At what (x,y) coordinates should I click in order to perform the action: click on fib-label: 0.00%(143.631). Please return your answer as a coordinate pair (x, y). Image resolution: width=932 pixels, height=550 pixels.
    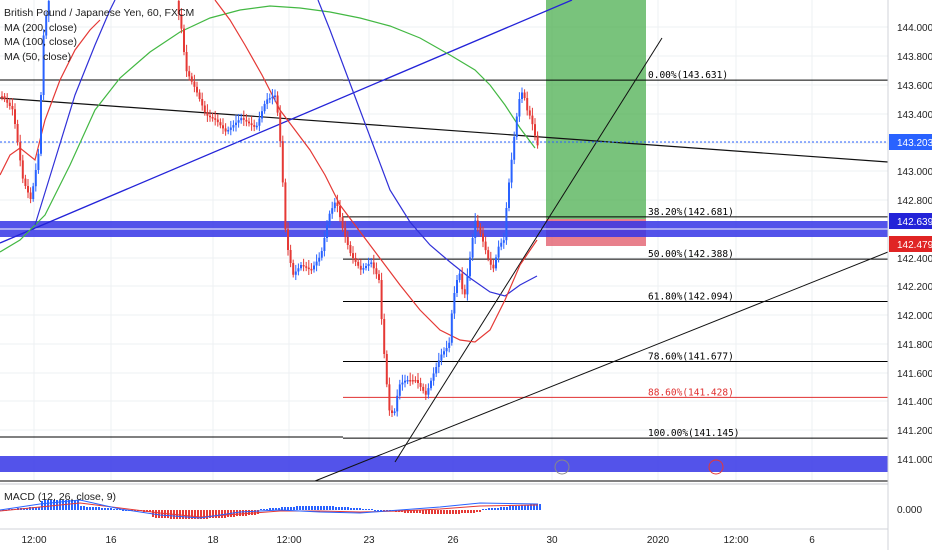
    Looking at the image, I should click on (688, 75).